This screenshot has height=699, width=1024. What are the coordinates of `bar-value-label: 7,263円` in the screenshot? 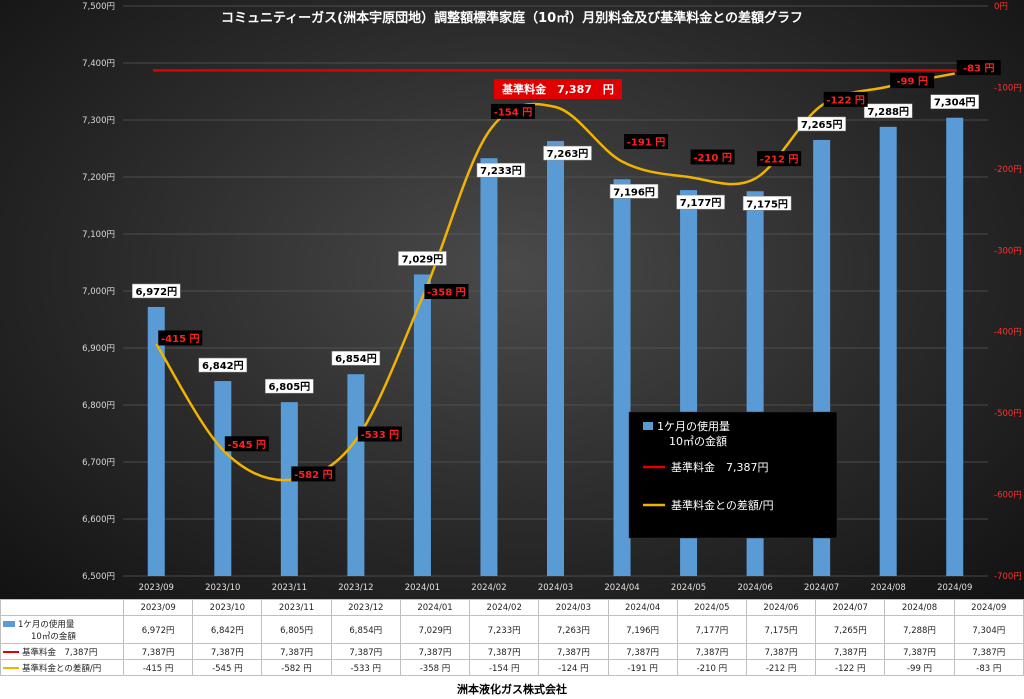 It's located at (568, 154).